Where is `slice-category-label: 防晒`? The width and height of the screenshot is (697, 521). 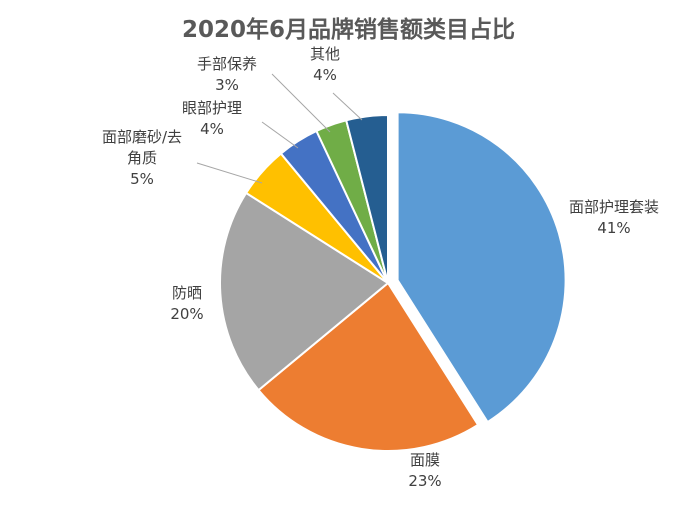
slice-category-label: 防晒 is located at coordinates (187, 293).